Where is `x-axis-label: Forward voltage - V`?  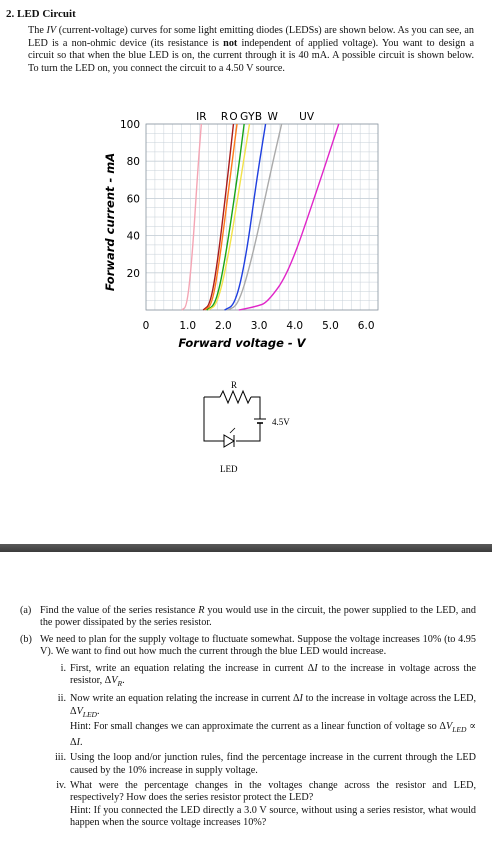 x-axis-label: Forward voltage - V is located at coordinates (242, 343).